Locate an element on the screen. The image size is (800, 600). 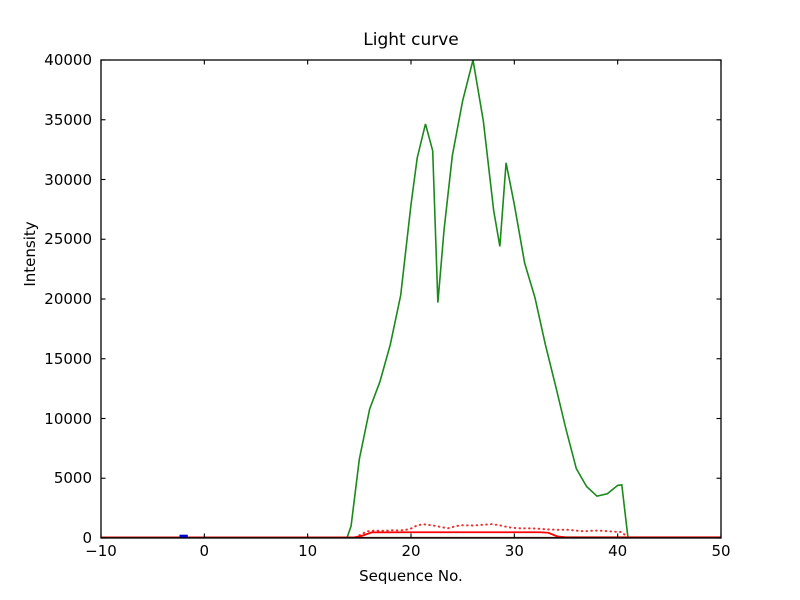
chart-title: Light curve is located at coordinates (411, 40).